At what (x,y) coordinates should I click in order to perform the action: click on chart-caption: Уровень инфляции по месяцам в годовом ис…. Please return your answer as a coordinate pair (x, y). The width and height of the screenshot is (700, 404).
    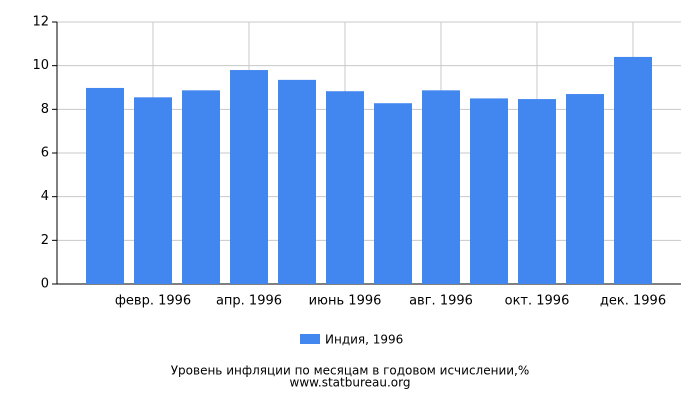
    Looking at the image, I should click on (350, 371).